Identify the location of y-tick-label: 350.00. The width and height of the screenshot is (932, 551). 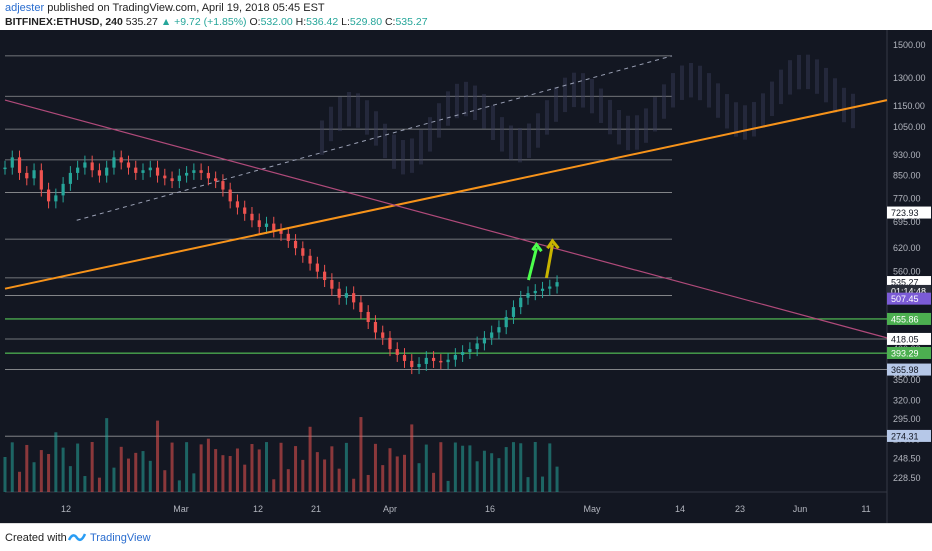
(907, 380).